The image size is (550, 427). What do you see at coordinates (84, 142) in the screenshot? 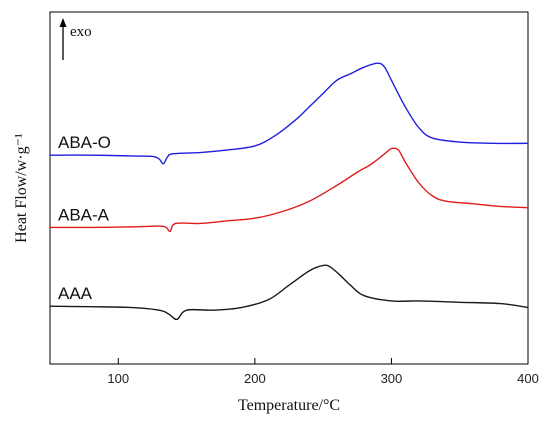
I see `series-label-aba-o: ABA-O` at bounding box center [84, 142].